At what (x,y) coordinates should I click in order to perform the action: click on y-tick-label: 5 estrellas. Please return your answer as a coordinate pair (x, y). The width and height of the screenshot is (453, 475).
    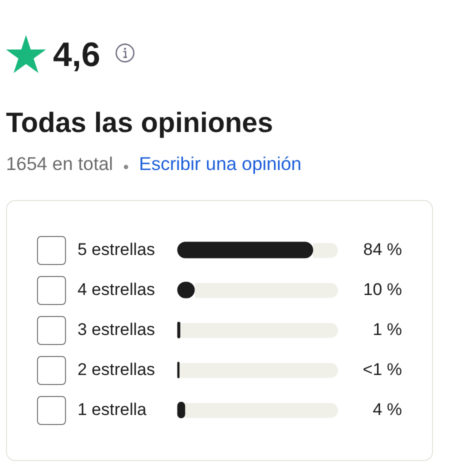
    Looking at the image, I should click on (116, 249).